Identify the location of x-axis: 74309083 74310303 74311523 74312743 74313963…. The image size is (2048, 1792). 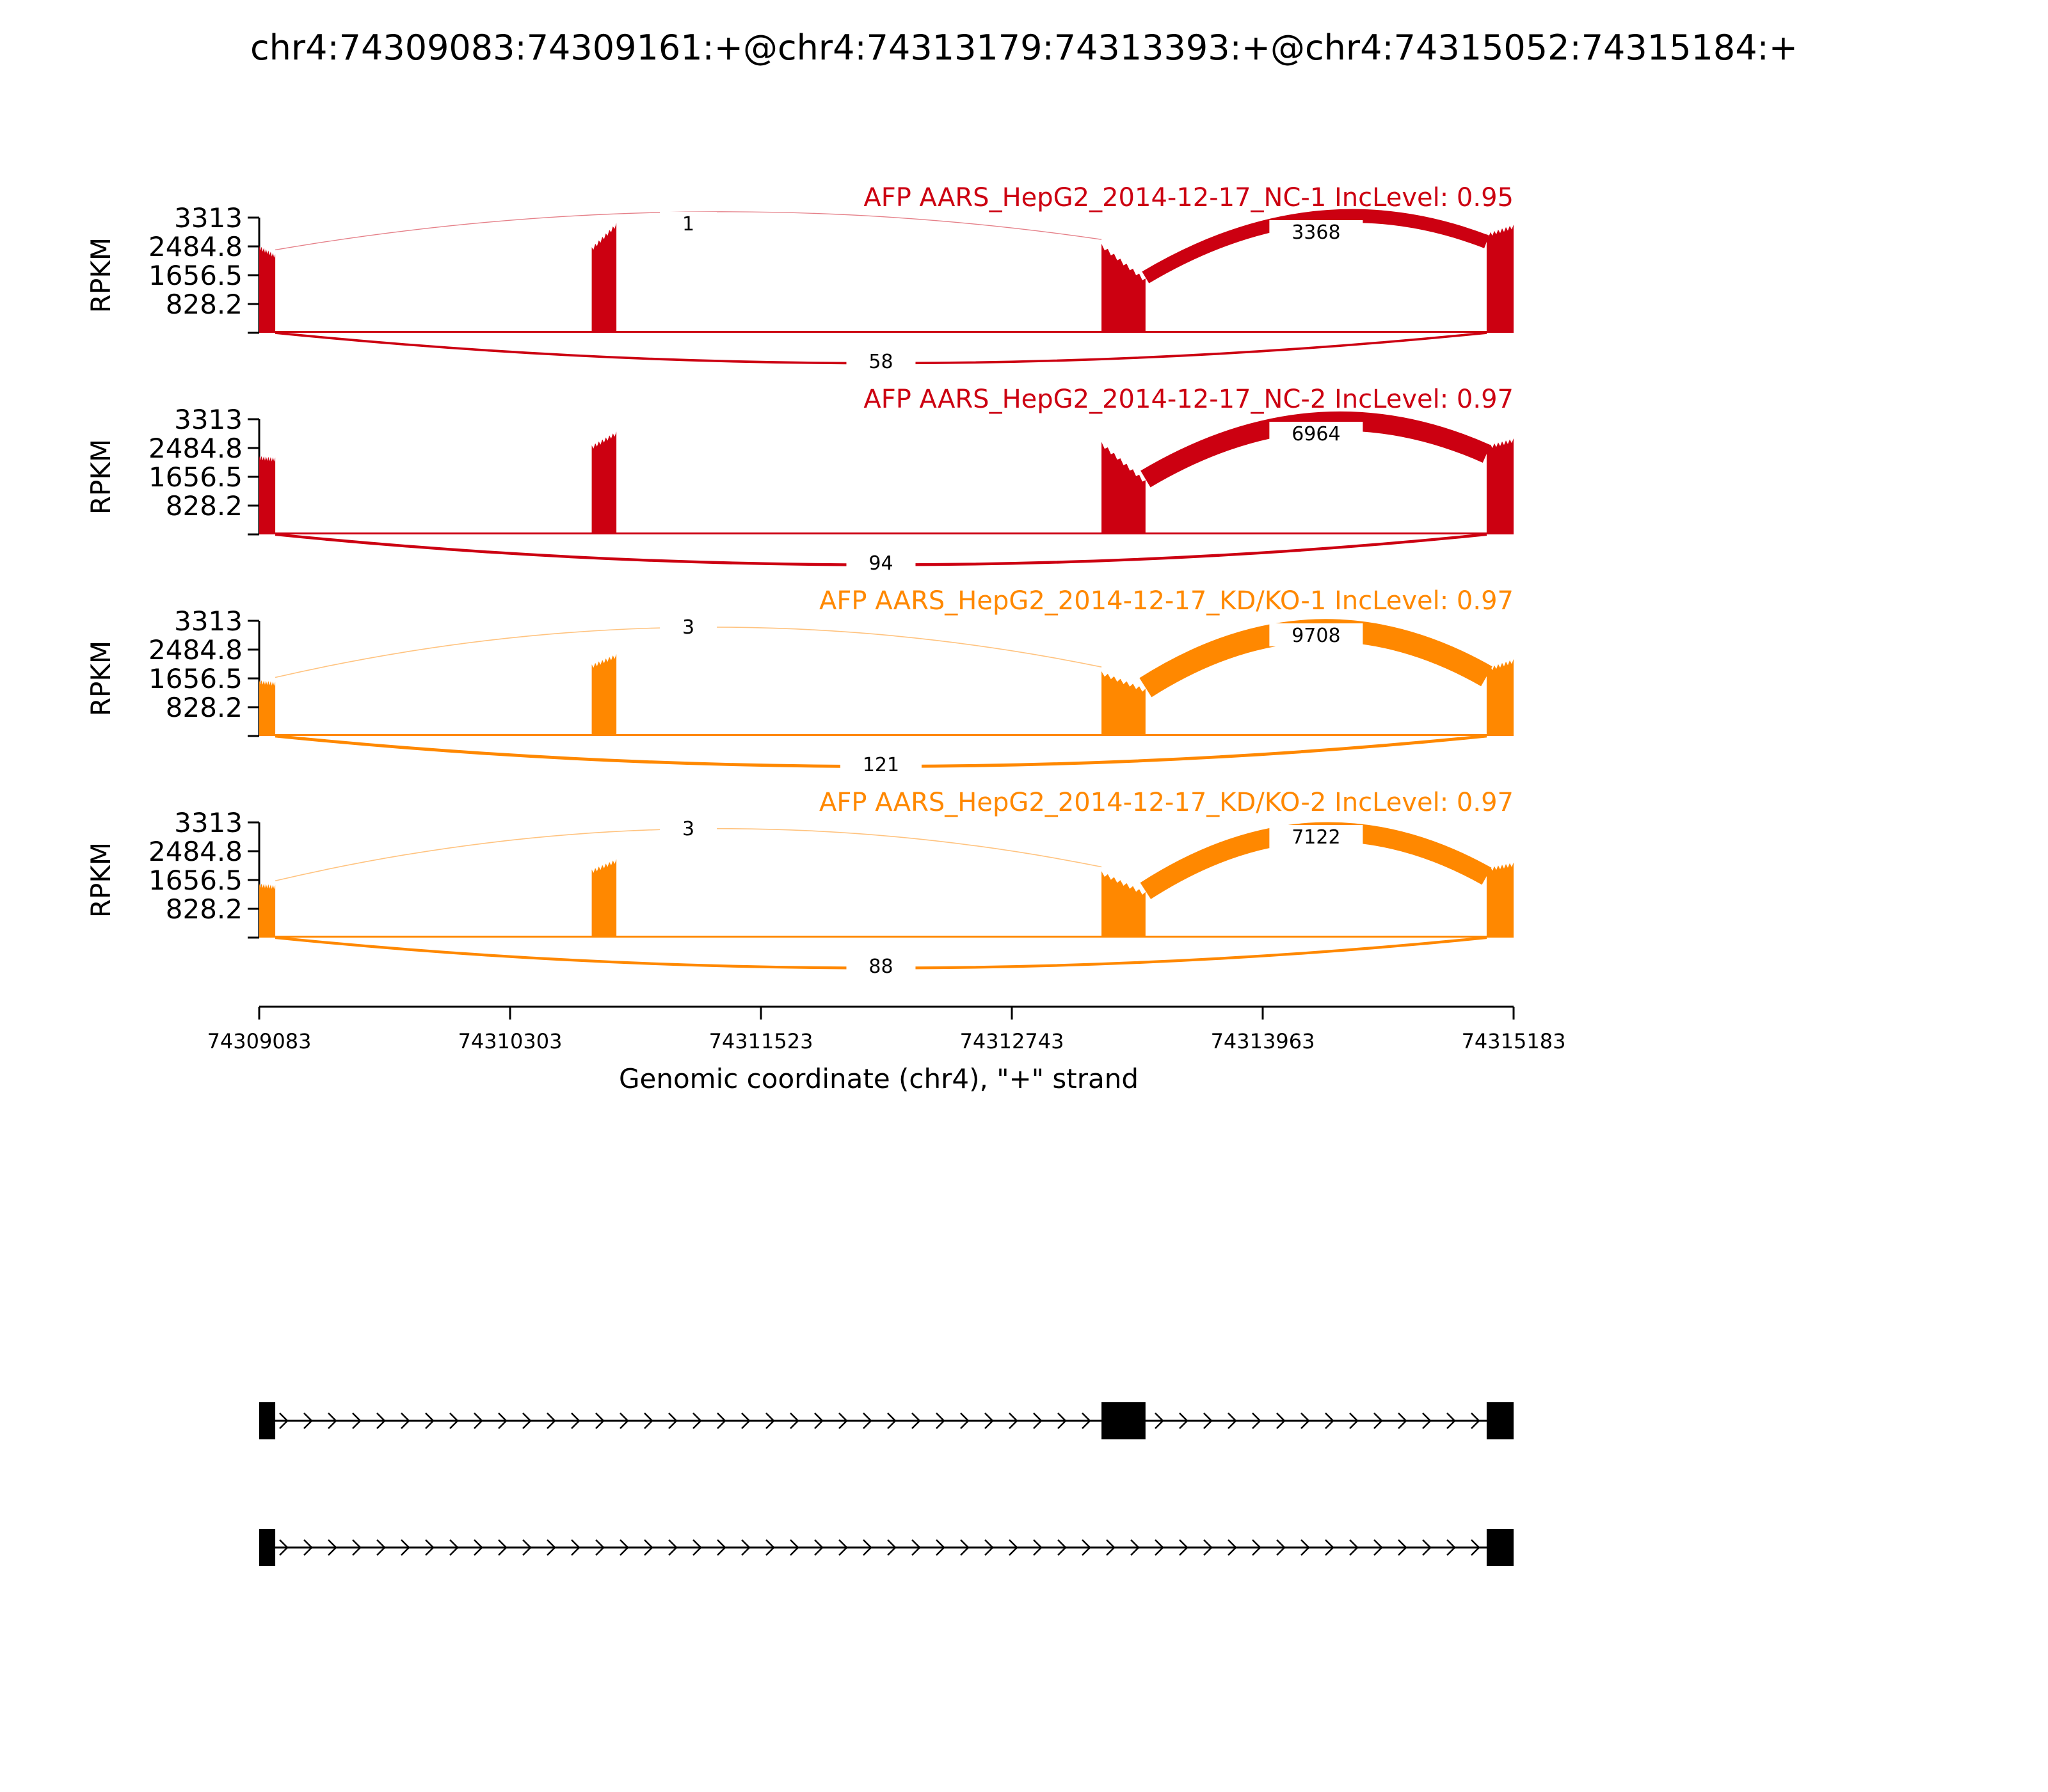
(886, 1029).